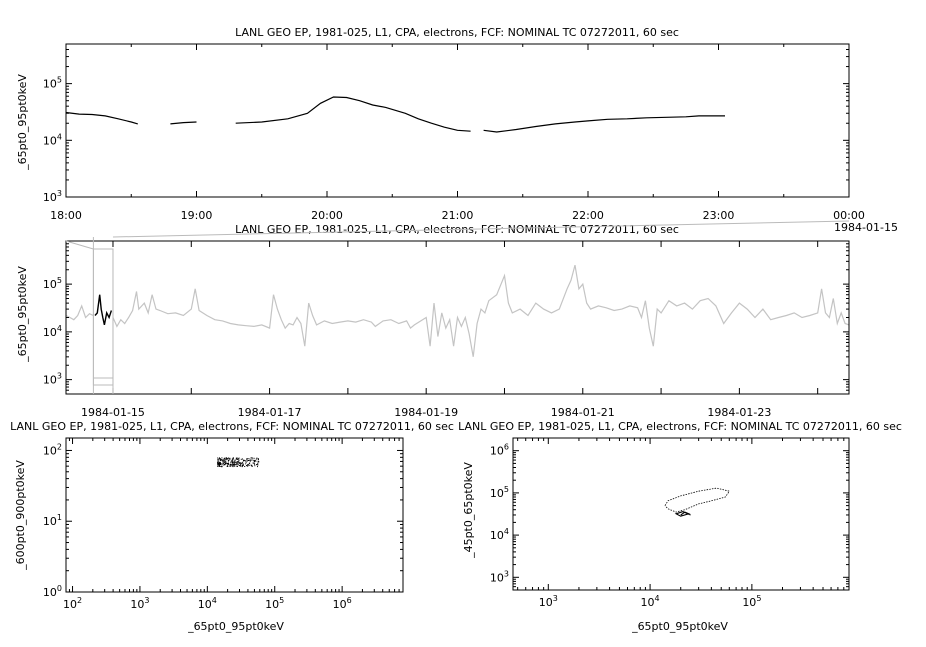 The height and width of the screenshot is (647, 926). Describe the element at coordinates (499, 576) in the screenshot. I see `bottom-right-y-tick-label: 10³` at that location.